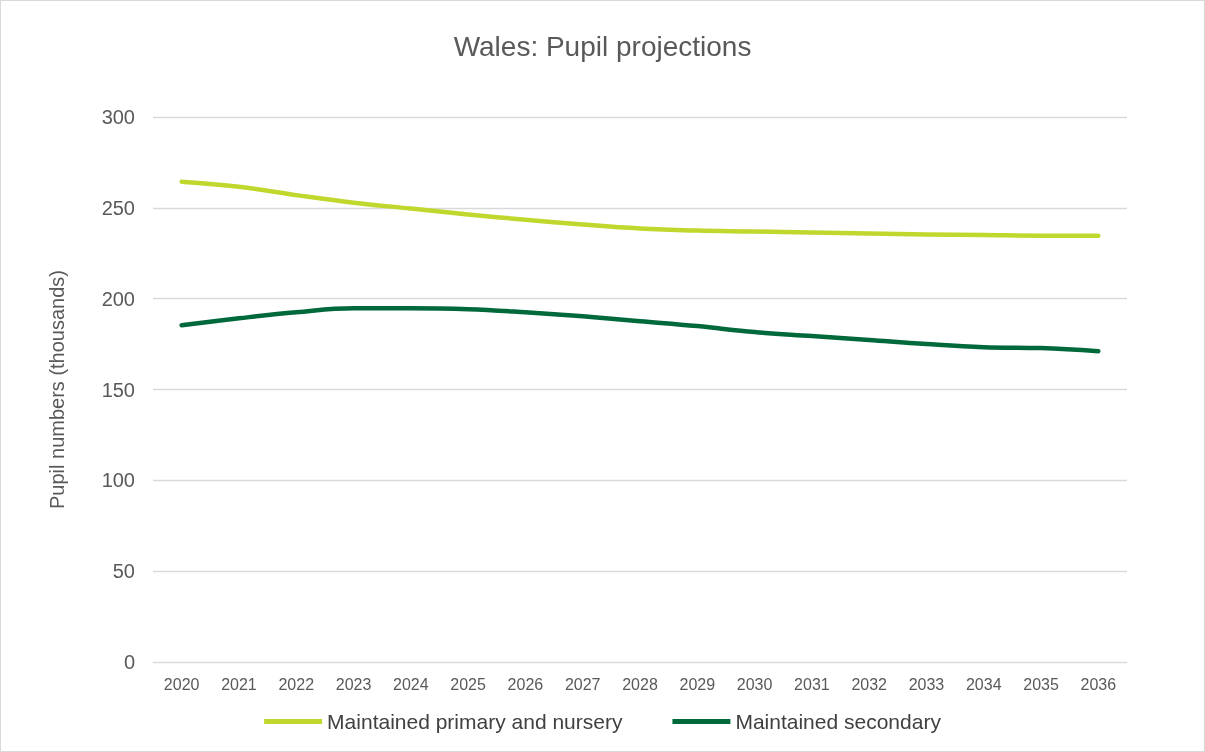 The height and width of the screenshot is (752, 1205). I want to click on y-tick-label: 50, so click(123, 571).